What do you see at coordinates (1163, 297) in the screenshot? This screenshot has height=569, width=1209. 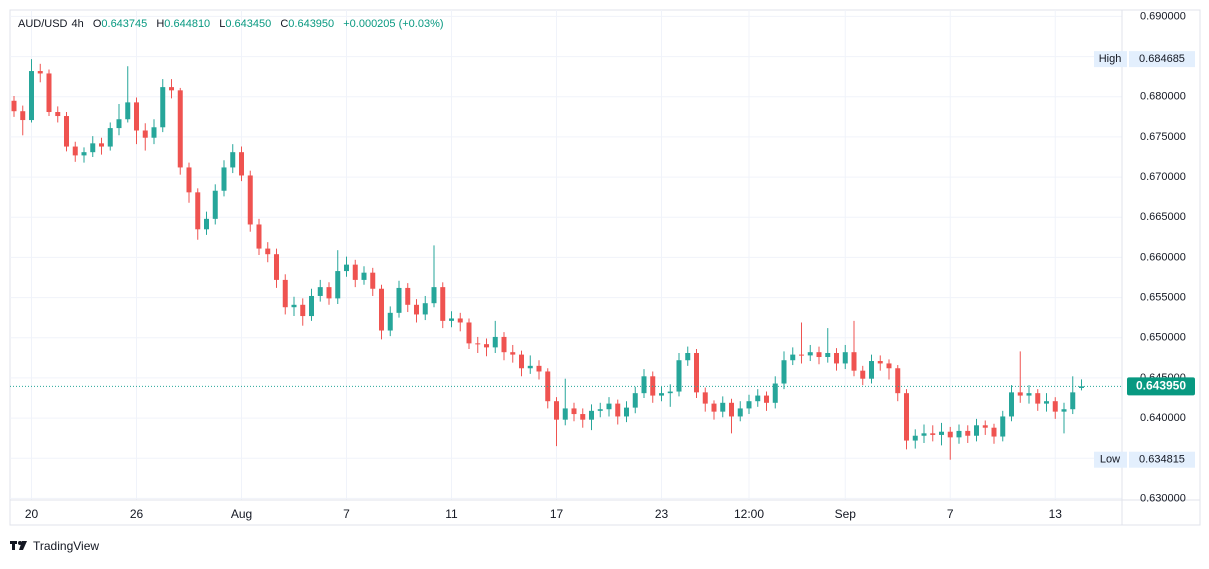 I see `y-tick-label: 0.655000` at bounding box center [1163, 297].